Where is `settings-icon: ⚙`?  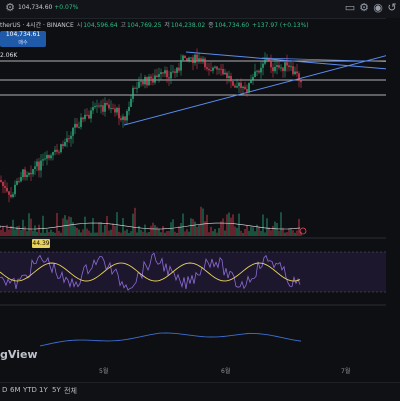 settings-icon: ⚙ is located at coordinates (10, 7).